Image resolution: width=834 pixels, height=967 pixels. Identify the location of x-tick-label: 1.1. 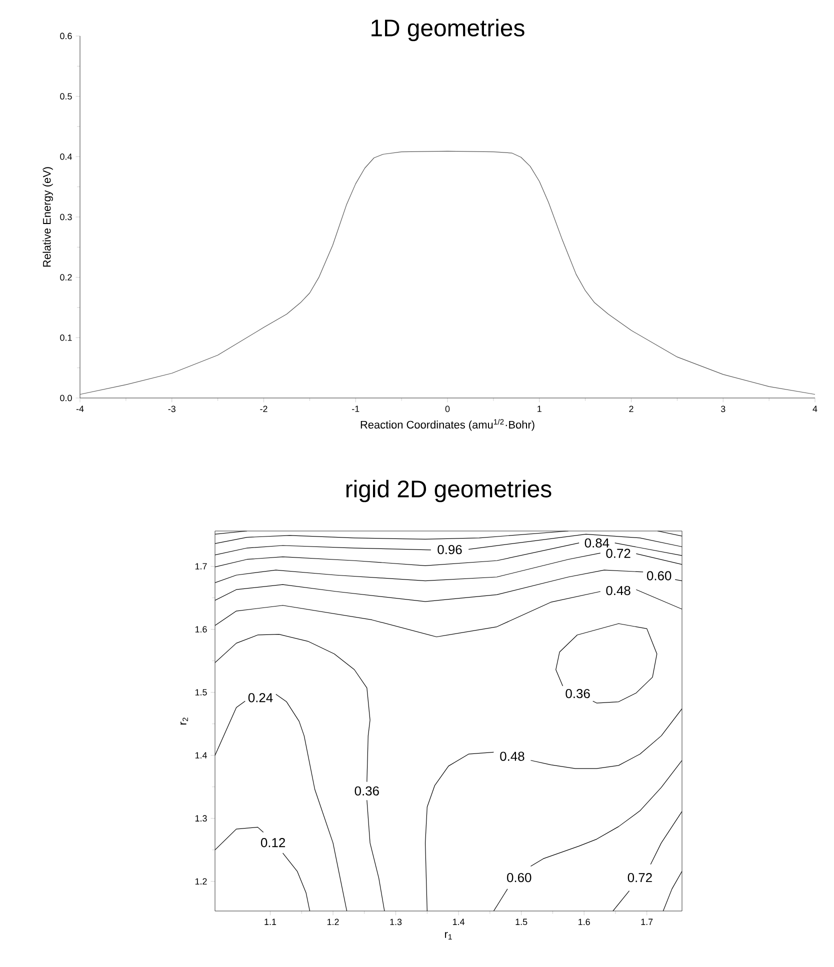
(270, 921).